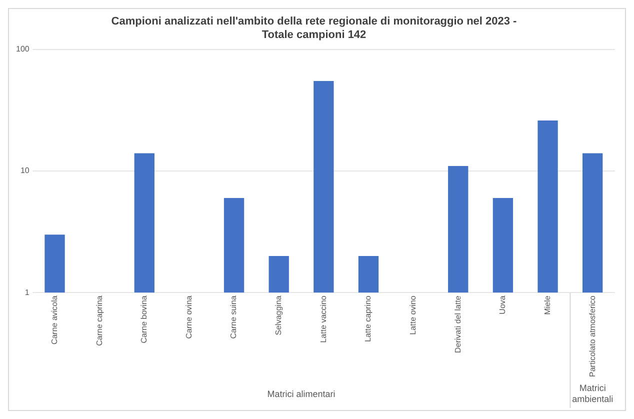 The width and height of the screenshot is (634, 419). I want to click on x-tick-label: Carne ovina, so click(189, 317).